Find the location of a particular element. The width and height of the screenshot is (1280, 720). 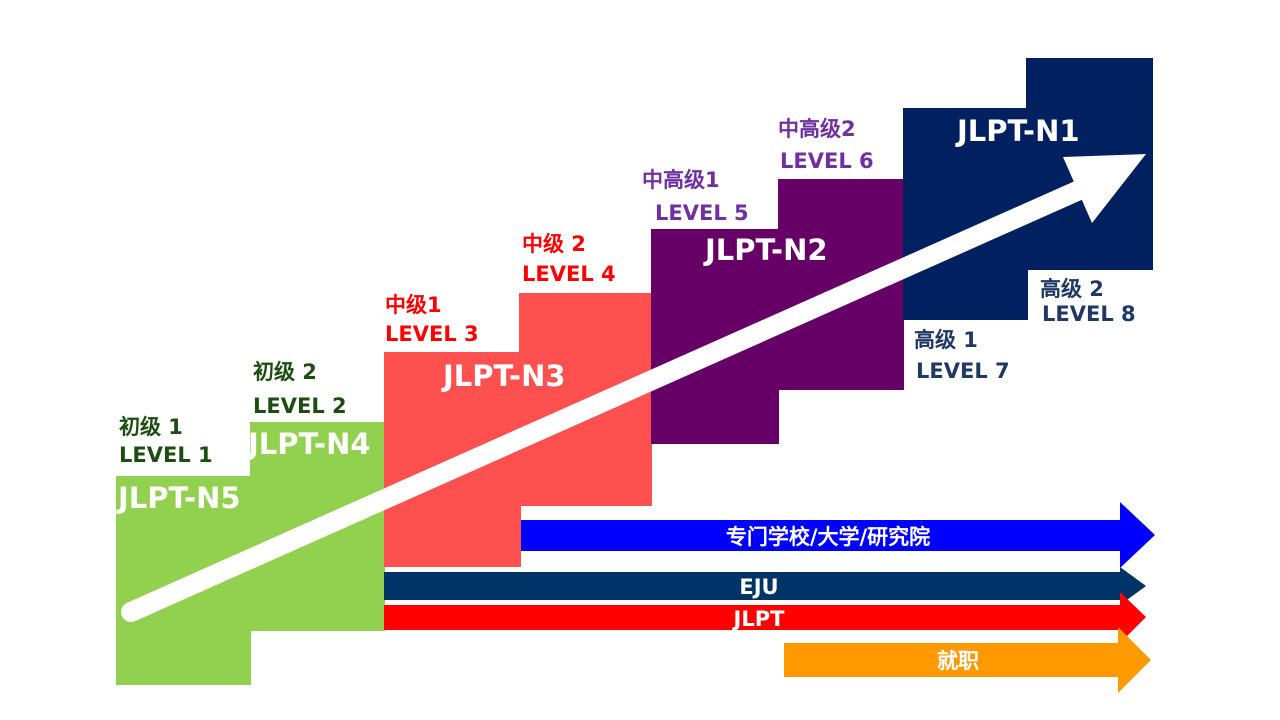

track-arrow-employment: 就职 is located at coordinates (967, 660).